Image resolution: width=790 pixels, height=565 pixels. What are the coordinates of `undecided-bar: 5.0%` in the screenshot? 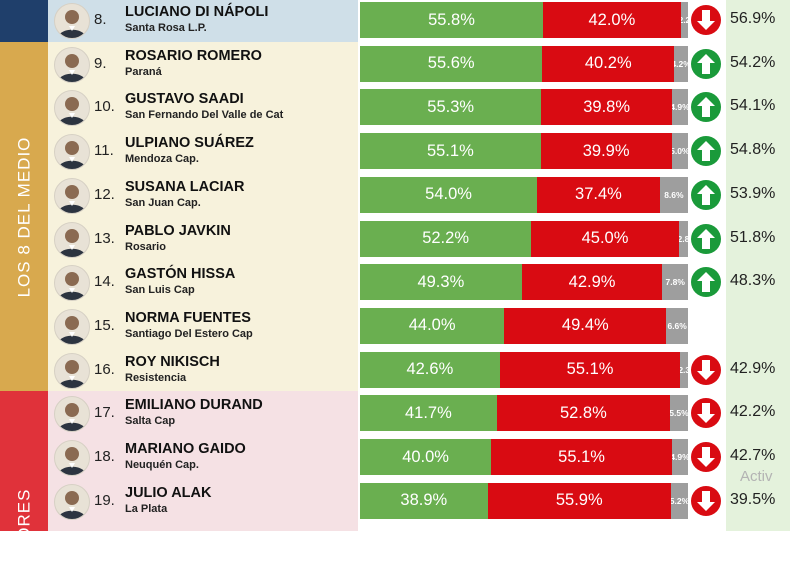 It's located at (679, 151).